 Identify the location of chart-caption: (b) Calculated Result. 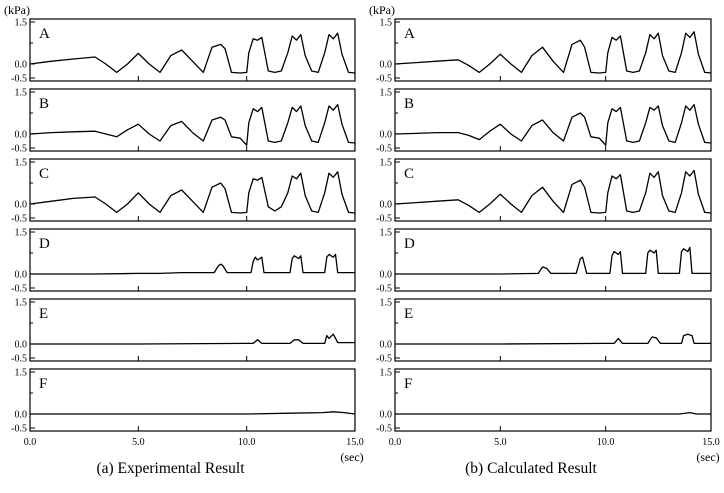
(531, 468).